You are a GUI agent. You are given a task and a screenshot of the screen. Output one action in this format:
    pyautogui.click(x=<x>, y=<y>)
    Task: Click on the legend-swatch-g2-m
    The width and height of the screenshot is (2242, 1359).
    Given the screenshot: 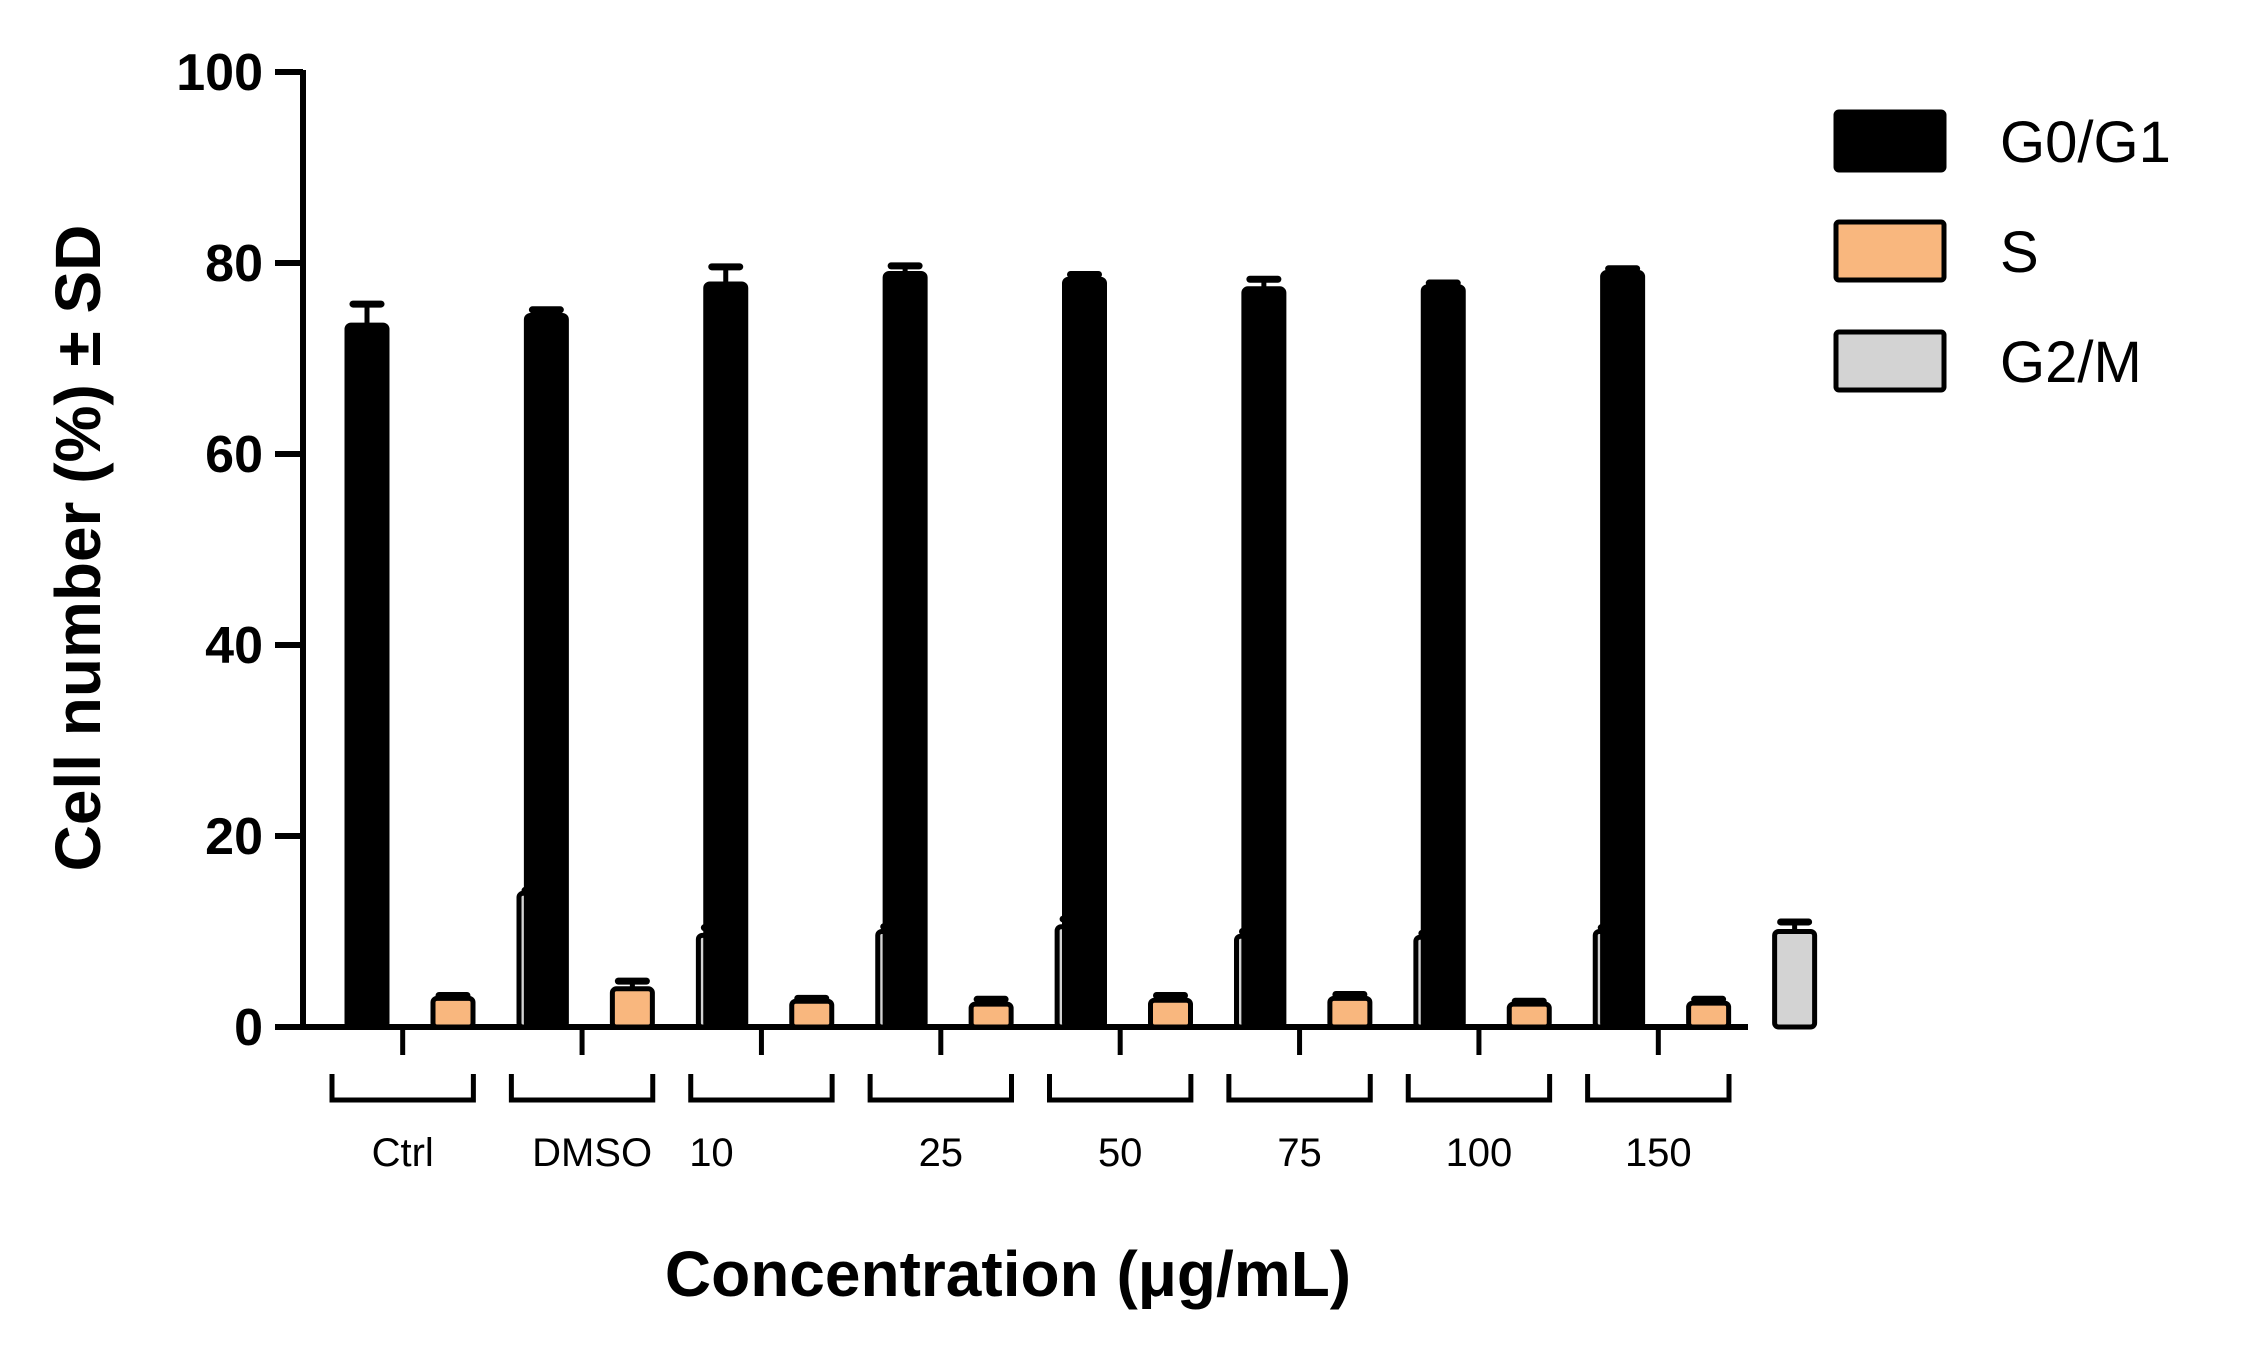 What is the action you would take?
    pyautogui.click(x=1890, y=361)
    